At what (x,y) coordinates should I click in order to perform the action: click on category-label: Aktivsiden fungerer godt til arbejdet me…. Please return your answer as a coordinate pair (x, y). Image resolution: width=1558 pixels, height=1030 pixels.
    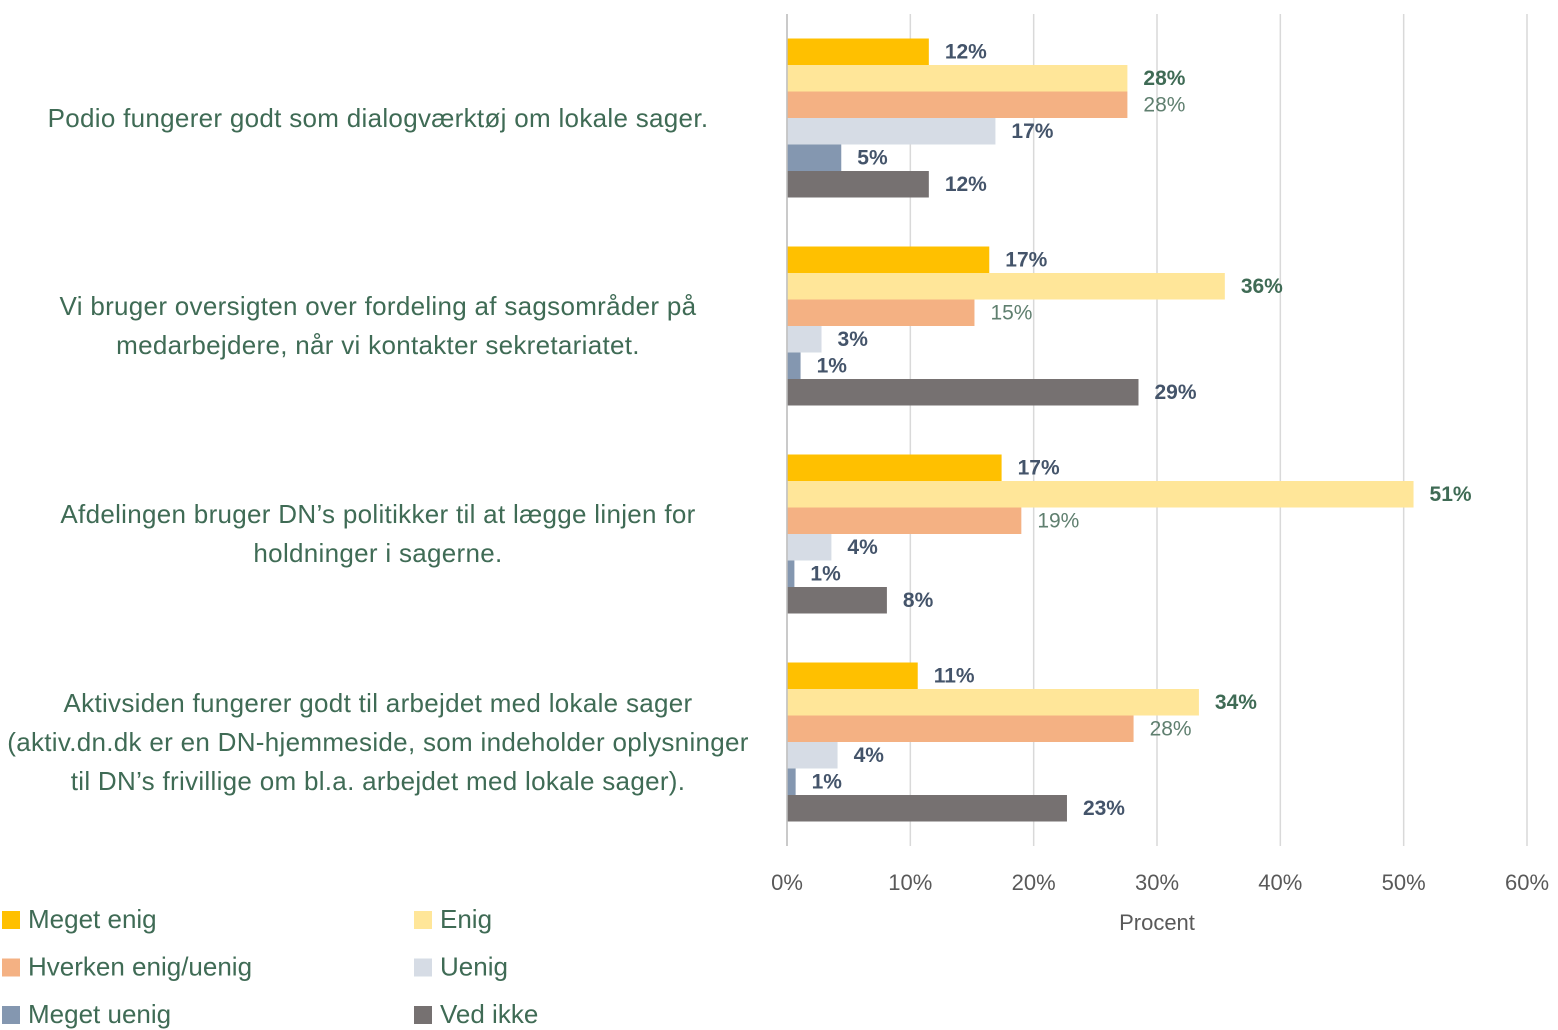
    Looking at the image, I should click on (378, 741).